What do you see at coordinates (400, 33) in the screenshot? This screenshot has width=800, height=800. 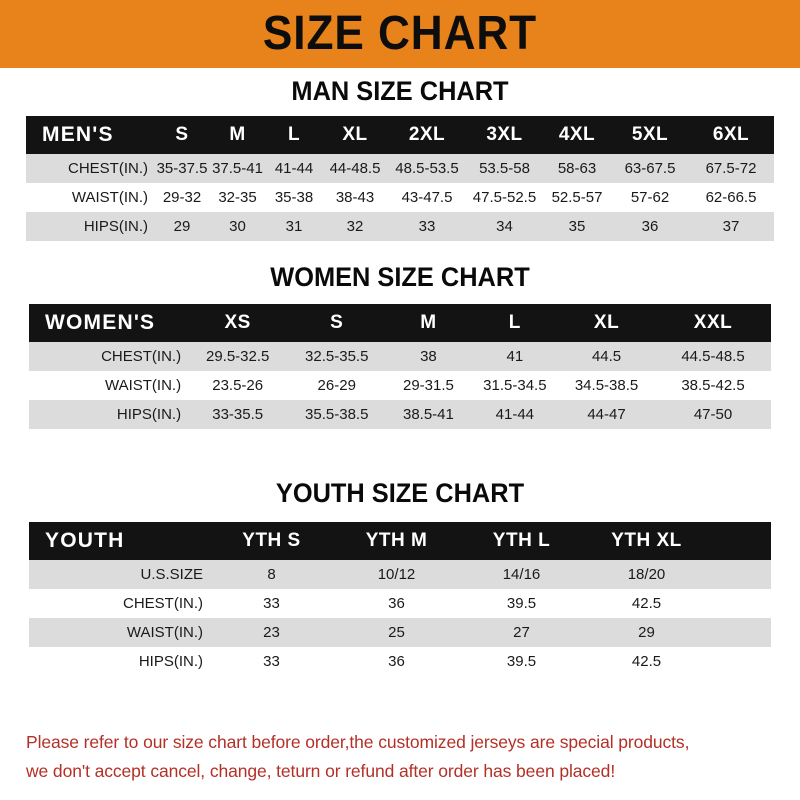 I see `page-title: SIZE CHART` at bounding box center [400, 33].